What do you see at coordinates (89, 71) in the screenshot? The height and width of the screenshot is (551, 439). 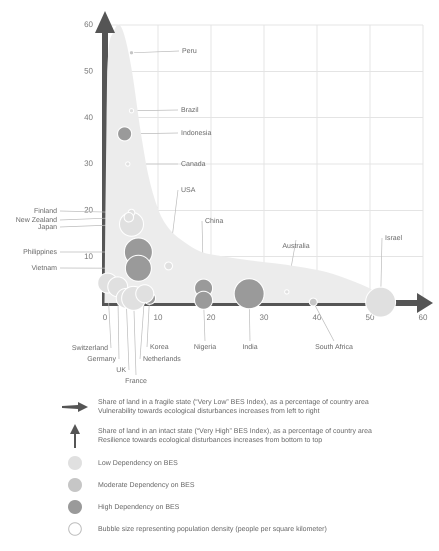 I see `y-tick-label: 50` at bounding box center [89, 71].